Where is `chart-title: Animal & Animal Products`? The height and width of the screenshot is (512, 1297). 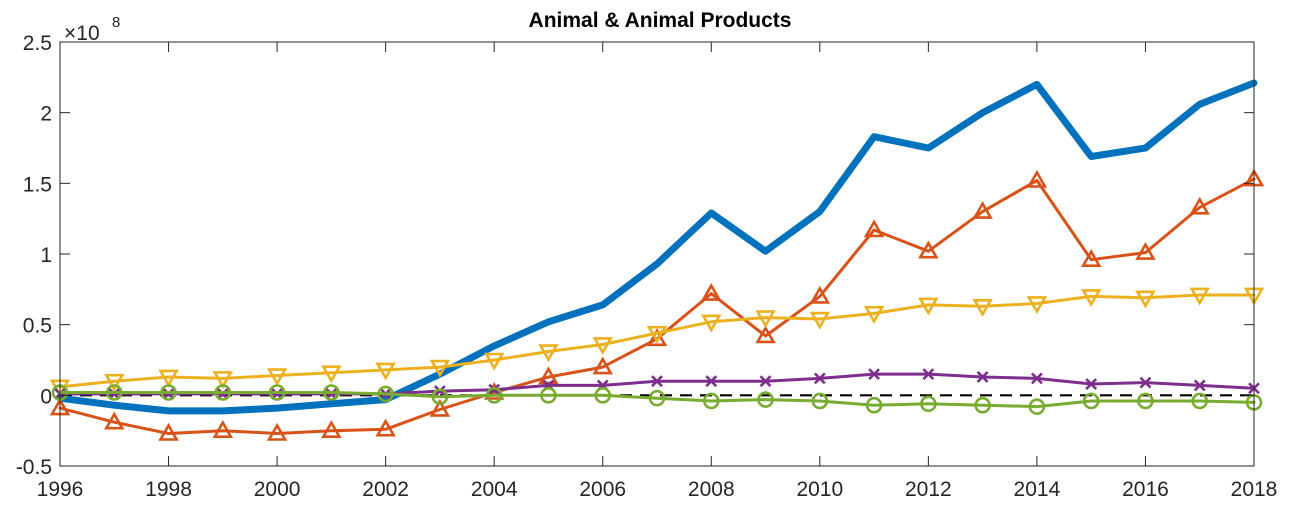
chart-title: Animal & Animal Products is located at coordinates (660, 20).